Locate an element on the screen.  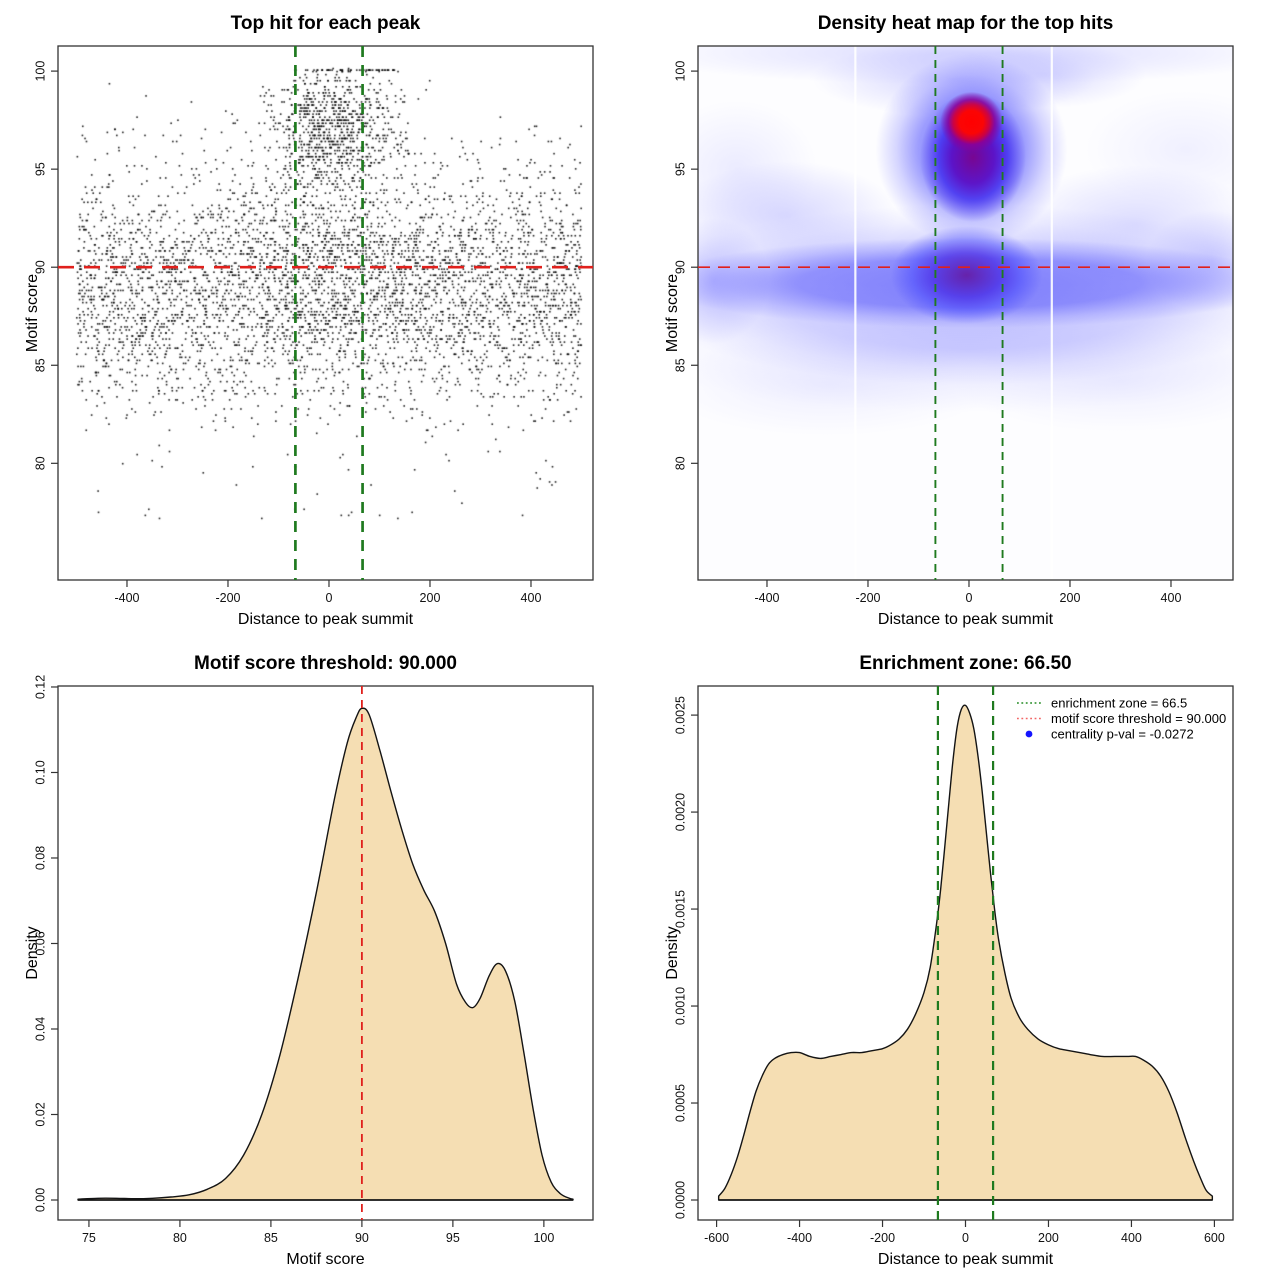
svg-text: 0.04 is located at coordinates (40, 1029).